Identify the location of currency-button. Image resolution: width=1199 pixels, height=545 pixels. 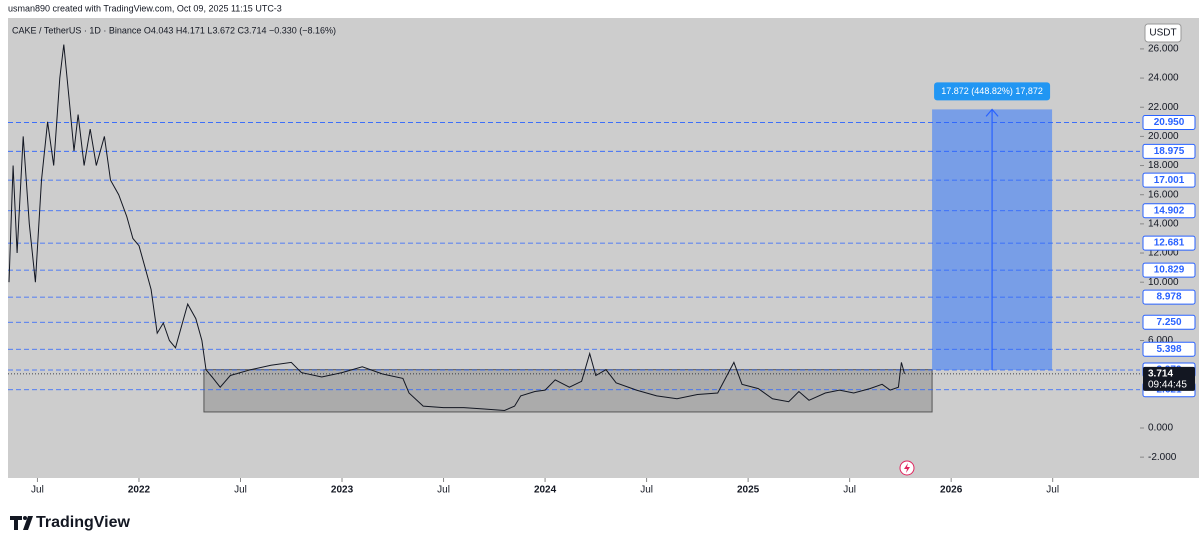
(1163, 33).